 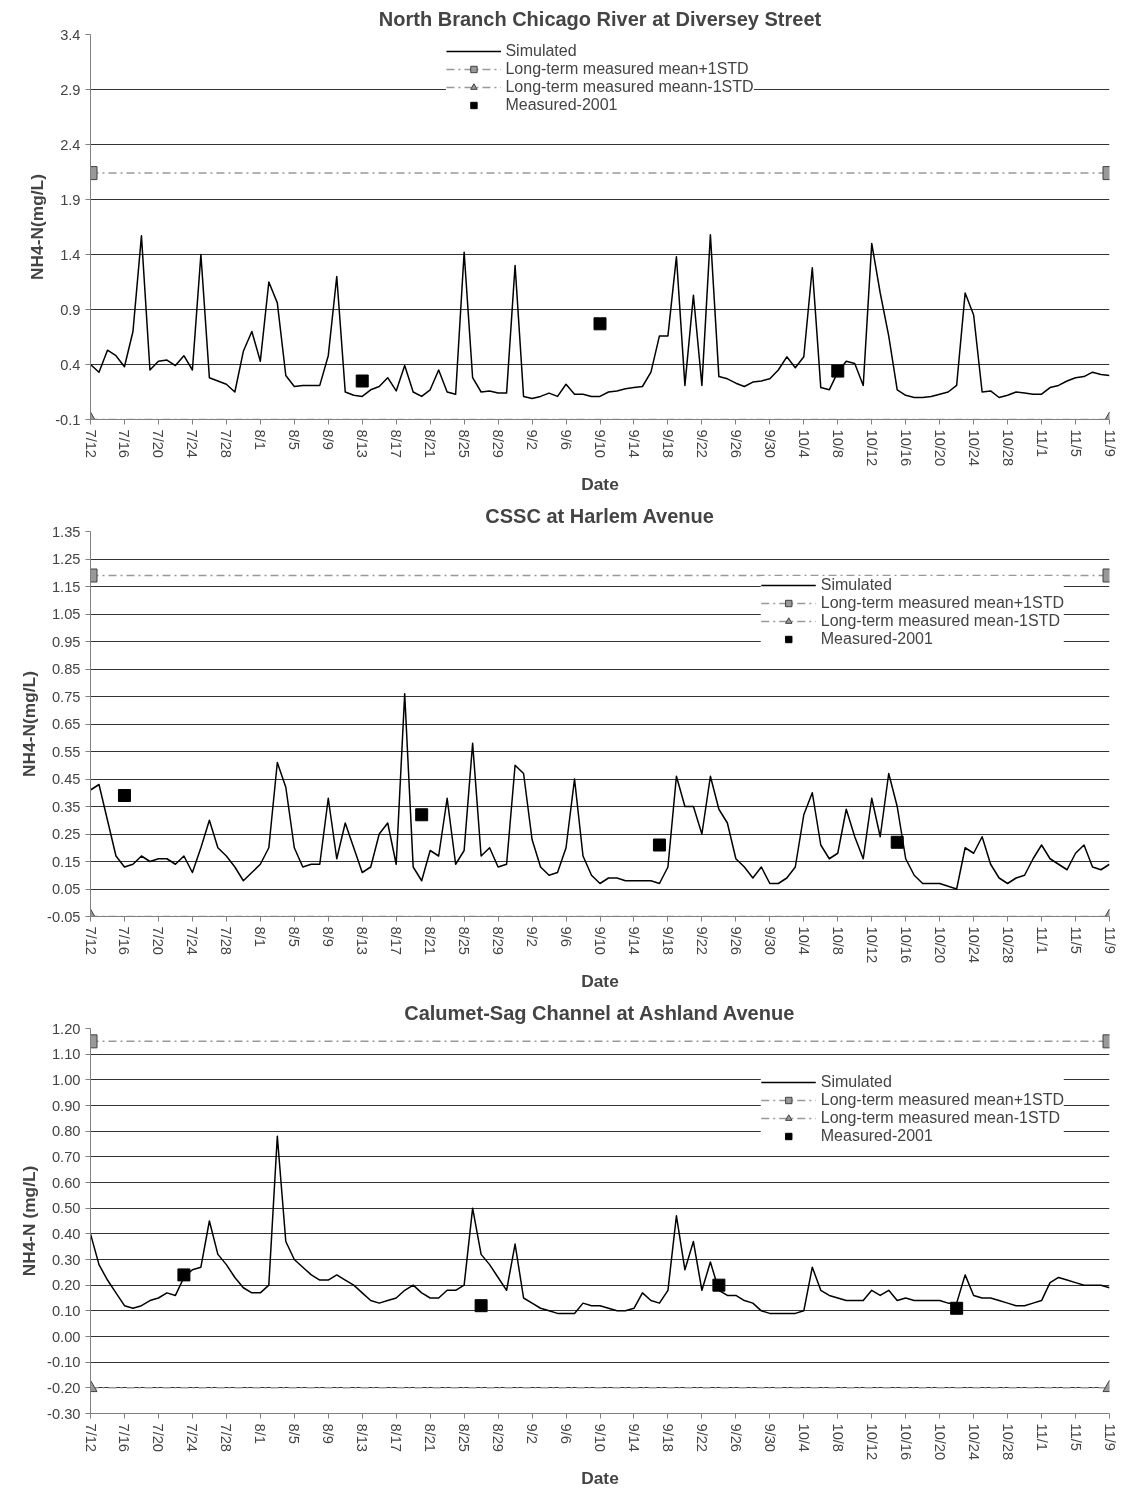 I want to click on y-tick-label: 0.15, so click(x=66, y=861).